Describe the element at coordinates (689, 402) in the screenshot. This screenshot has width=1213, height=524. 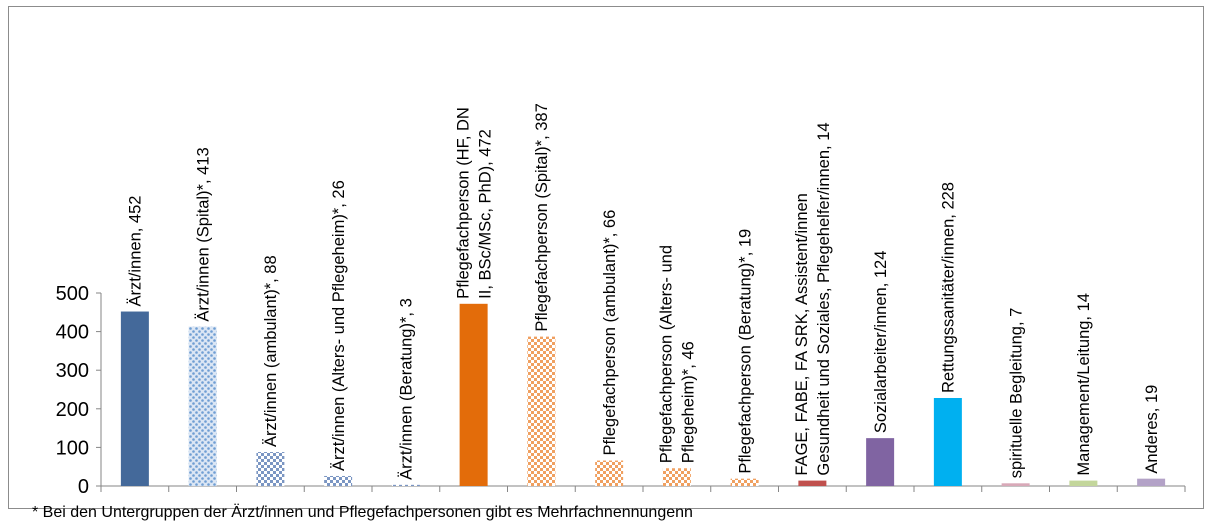
I see `data-label: Pflegeheim)*, 46` at that location.